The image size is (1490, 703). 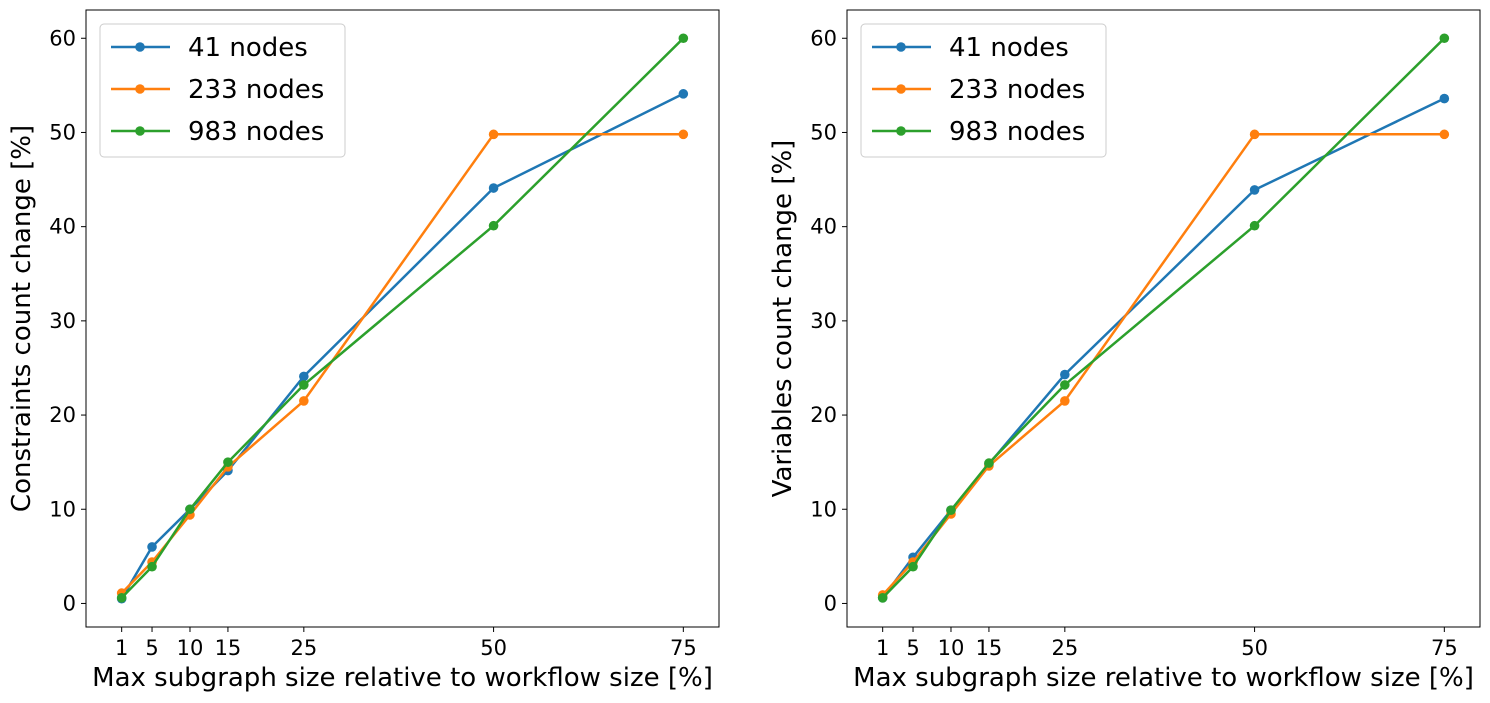 What do you see at coordinates (783, 319) in the screenshot?
I see `y-axis-label: Variables count change [%]` at bounding box center [783, 319].